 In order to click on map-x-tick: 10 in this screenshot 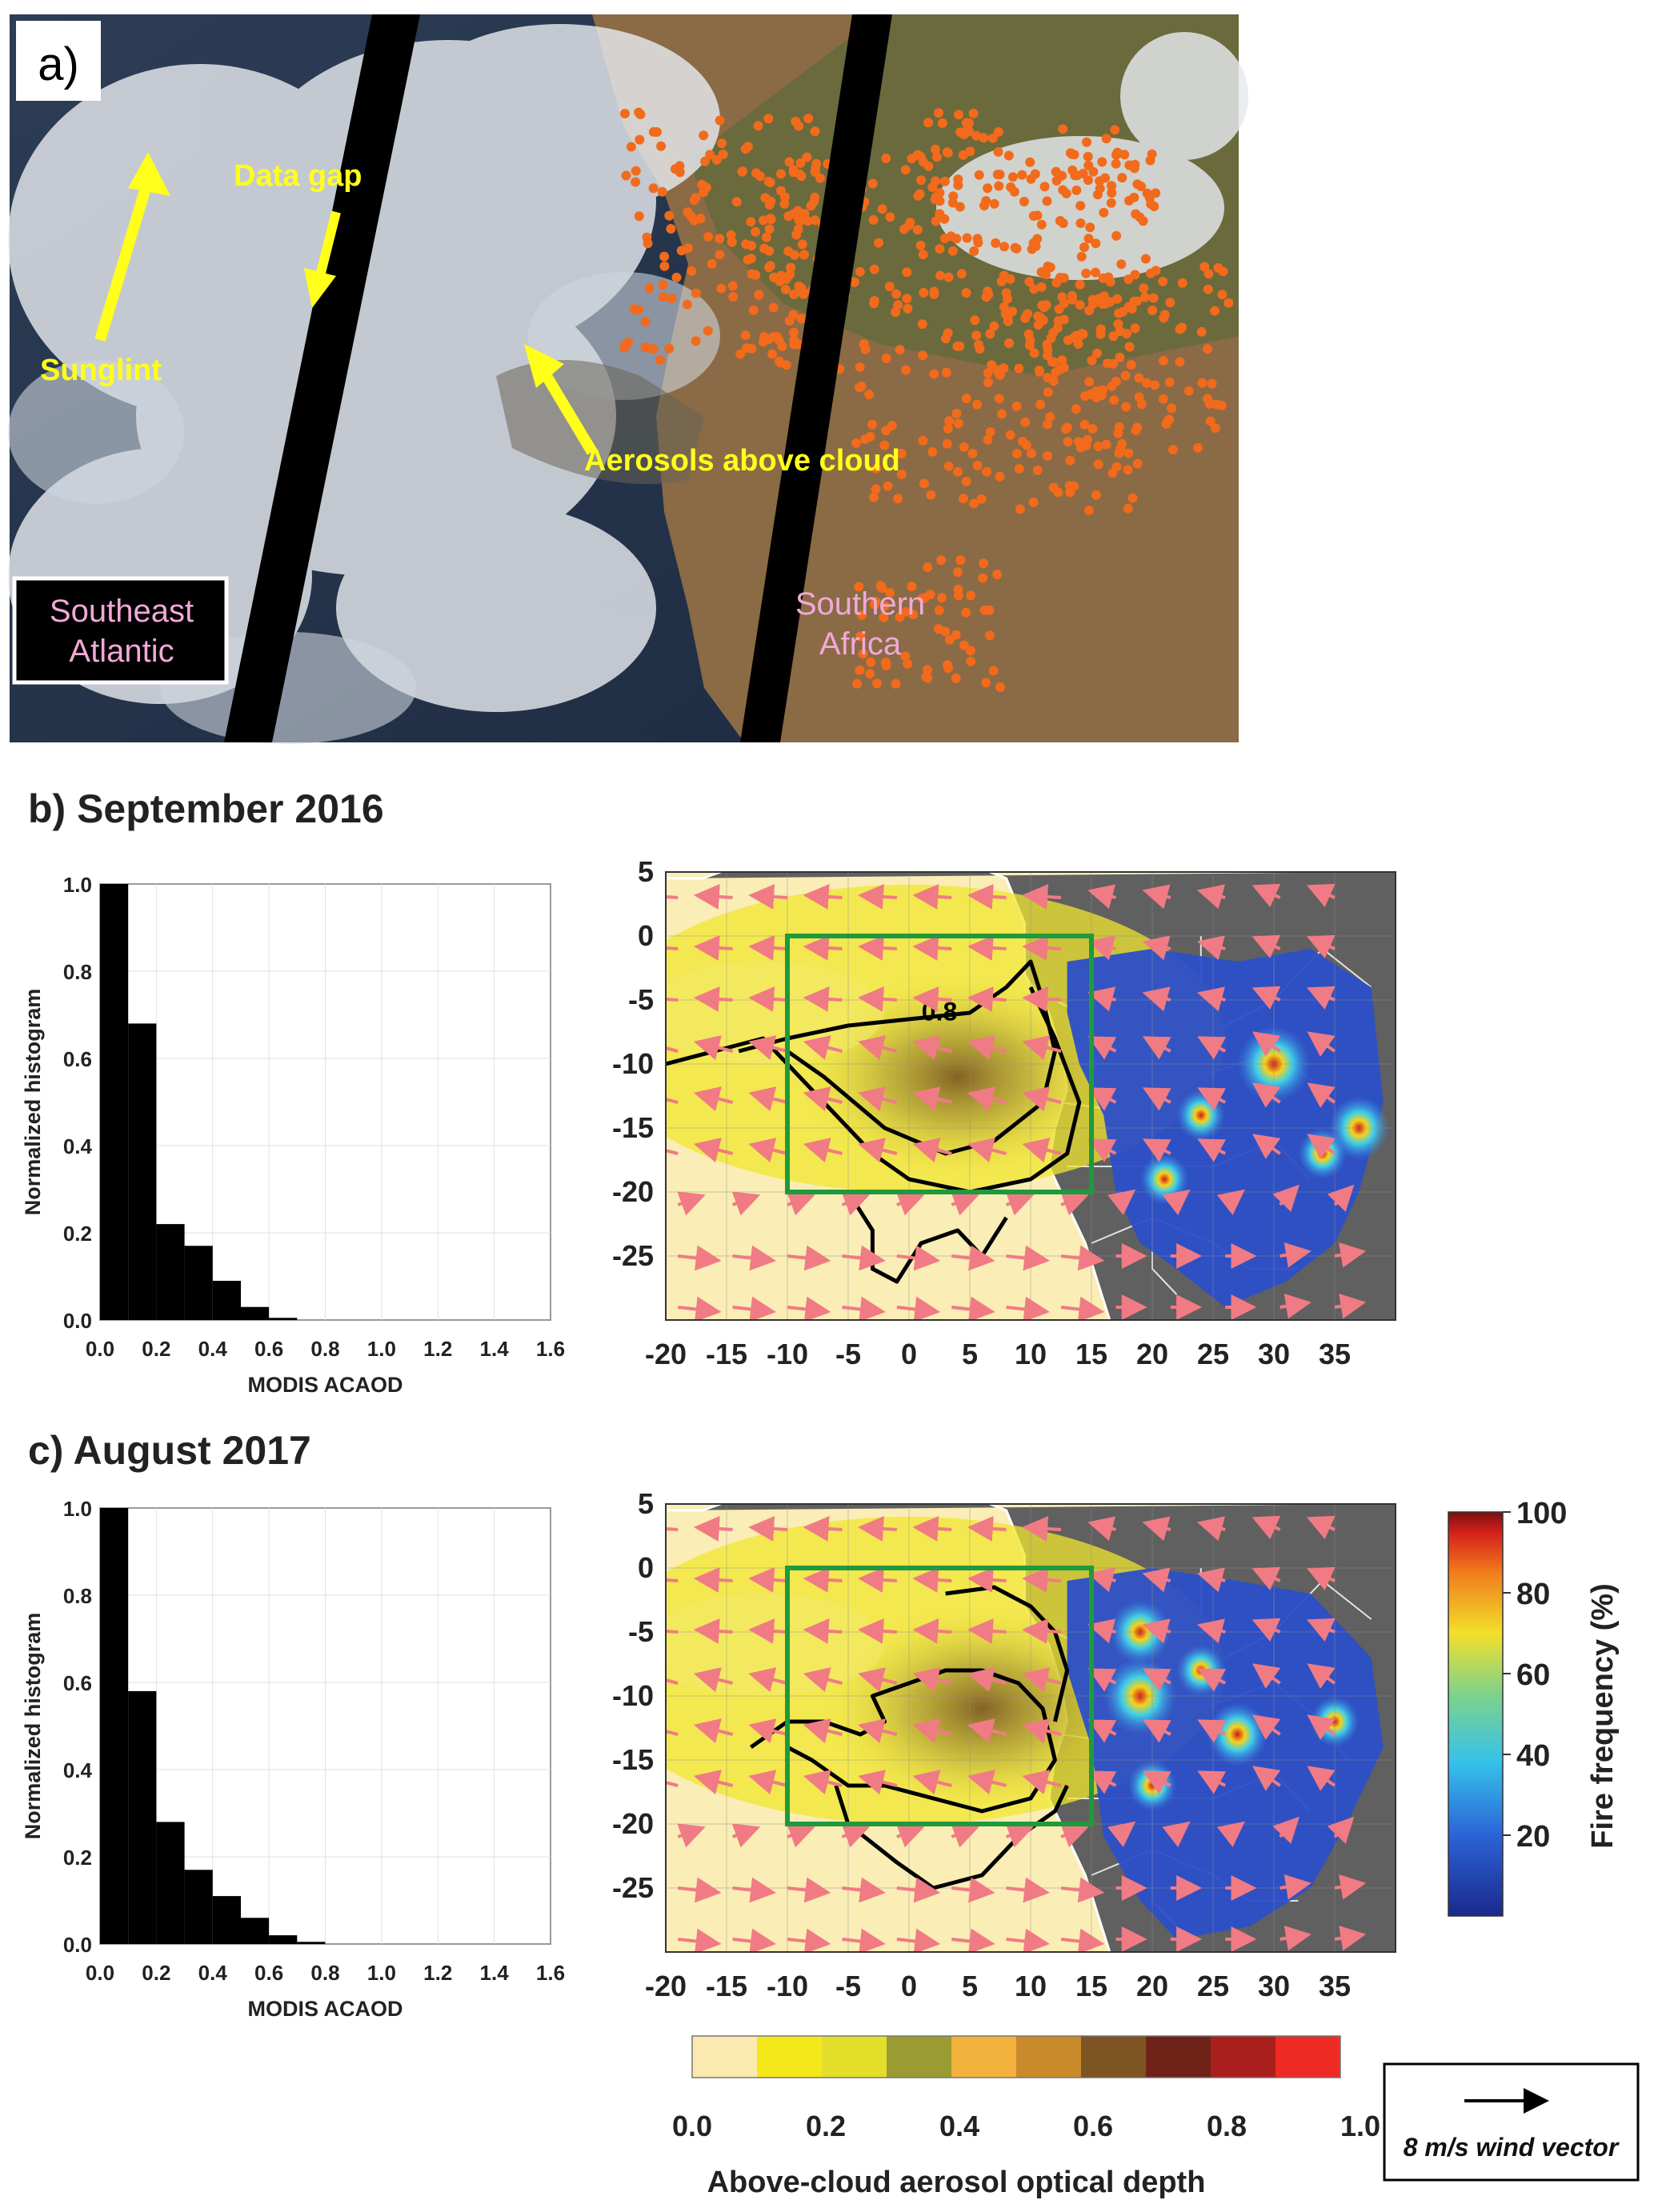, I will do `click(1031, 1986)`.